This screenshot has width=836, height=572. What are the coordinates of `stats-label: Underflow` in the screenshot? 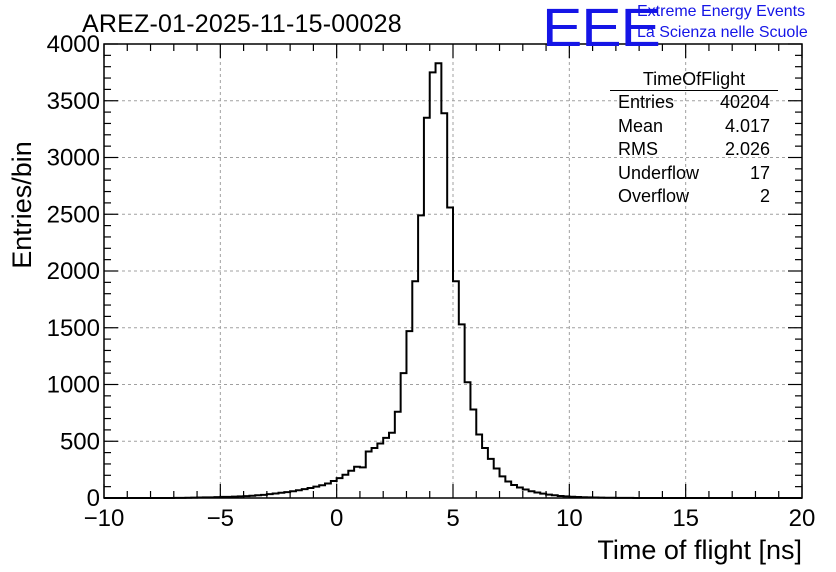 It's located at (659, 172).